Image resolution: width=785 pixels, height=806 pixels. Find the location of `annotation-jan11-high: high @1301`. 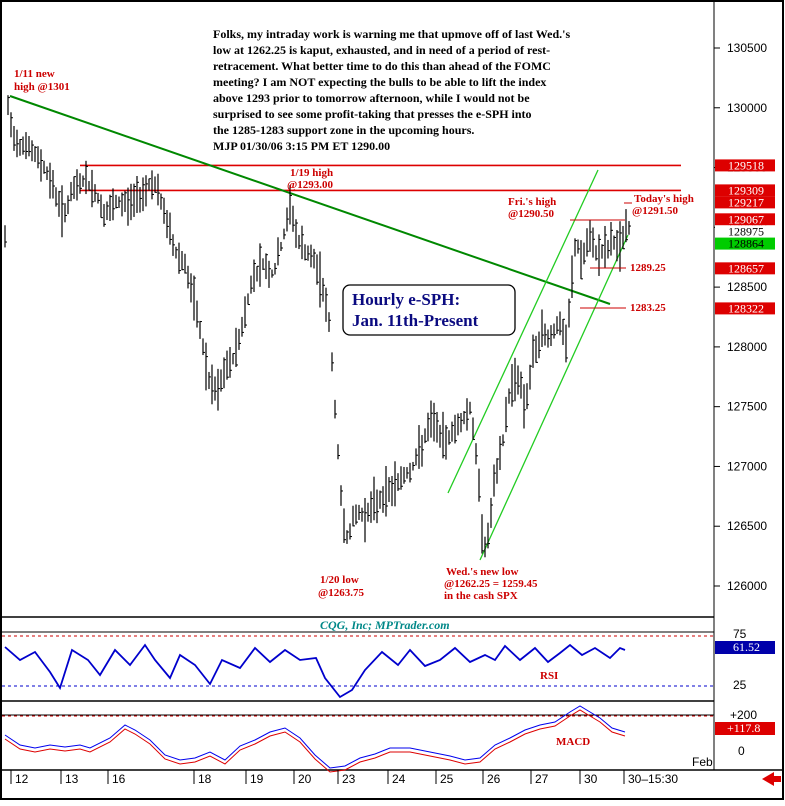

annotation-jan11-high: high @1301 is located at coordinates (42, 87).